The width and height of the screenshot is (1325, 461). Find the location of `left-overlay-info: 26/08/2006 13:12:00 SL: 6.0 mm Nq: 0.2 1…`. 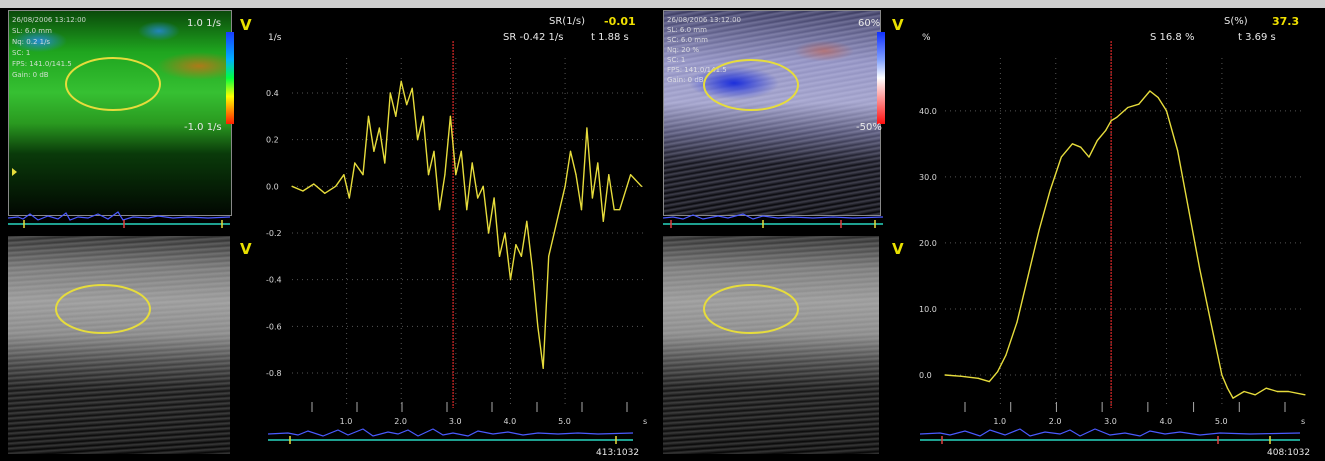

left-overlay-info: 26/08/2006 13:12:00 SL: 6.0 mm Nq: 0.2 1… is located at coordinates (49, 47).